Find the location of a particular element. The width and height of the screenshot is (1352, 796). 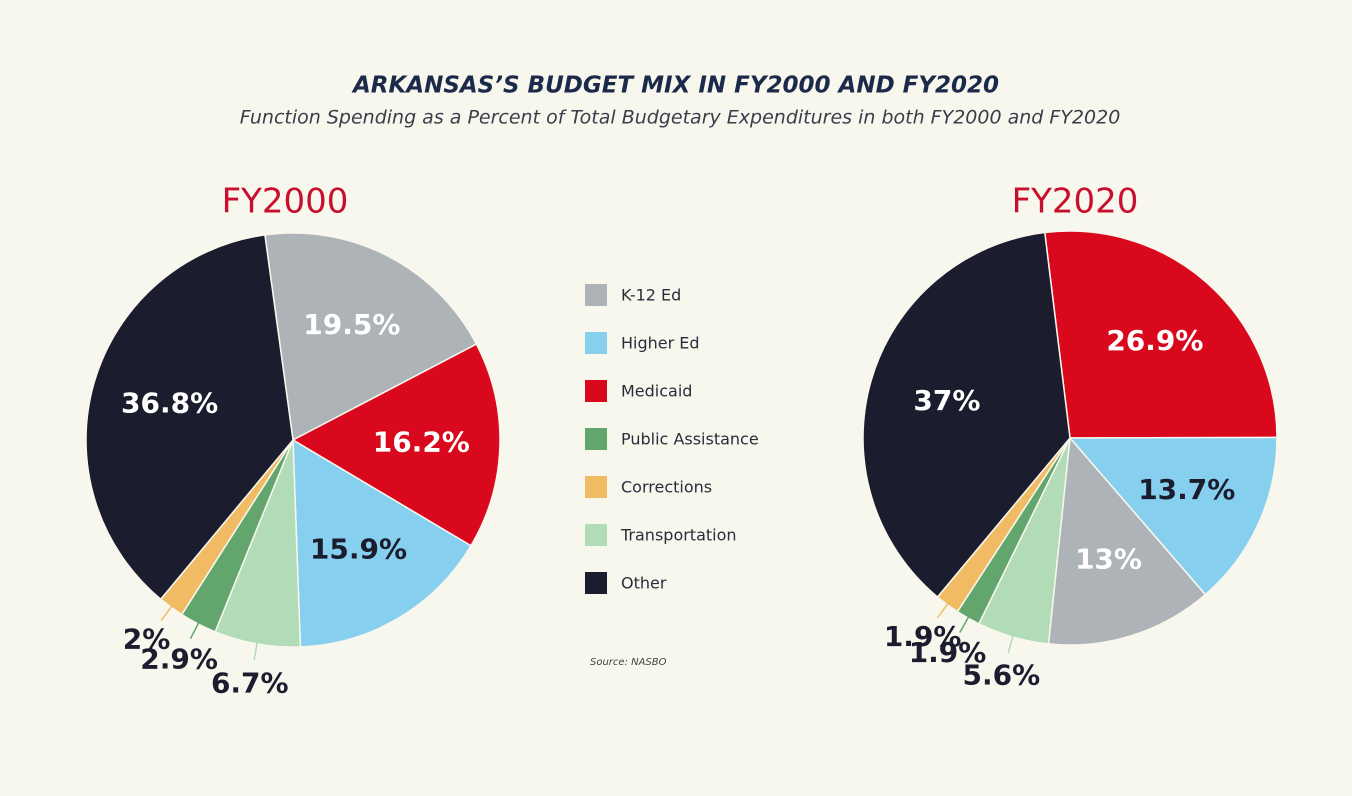

value-label: 6.7% is located at coordinates (250, 683).